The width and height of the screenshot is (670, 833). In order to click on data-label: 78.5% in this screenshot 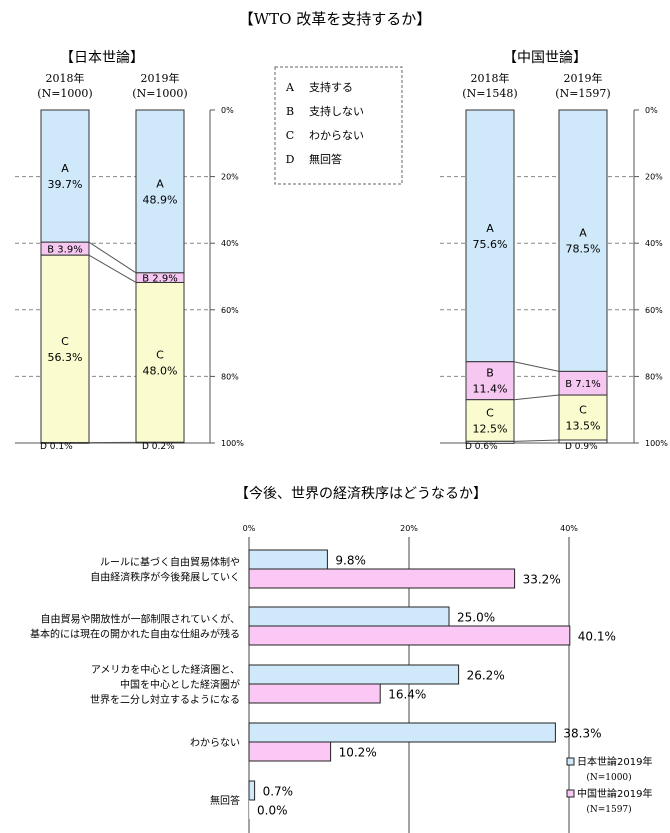, I will do `click(583, 249)`.